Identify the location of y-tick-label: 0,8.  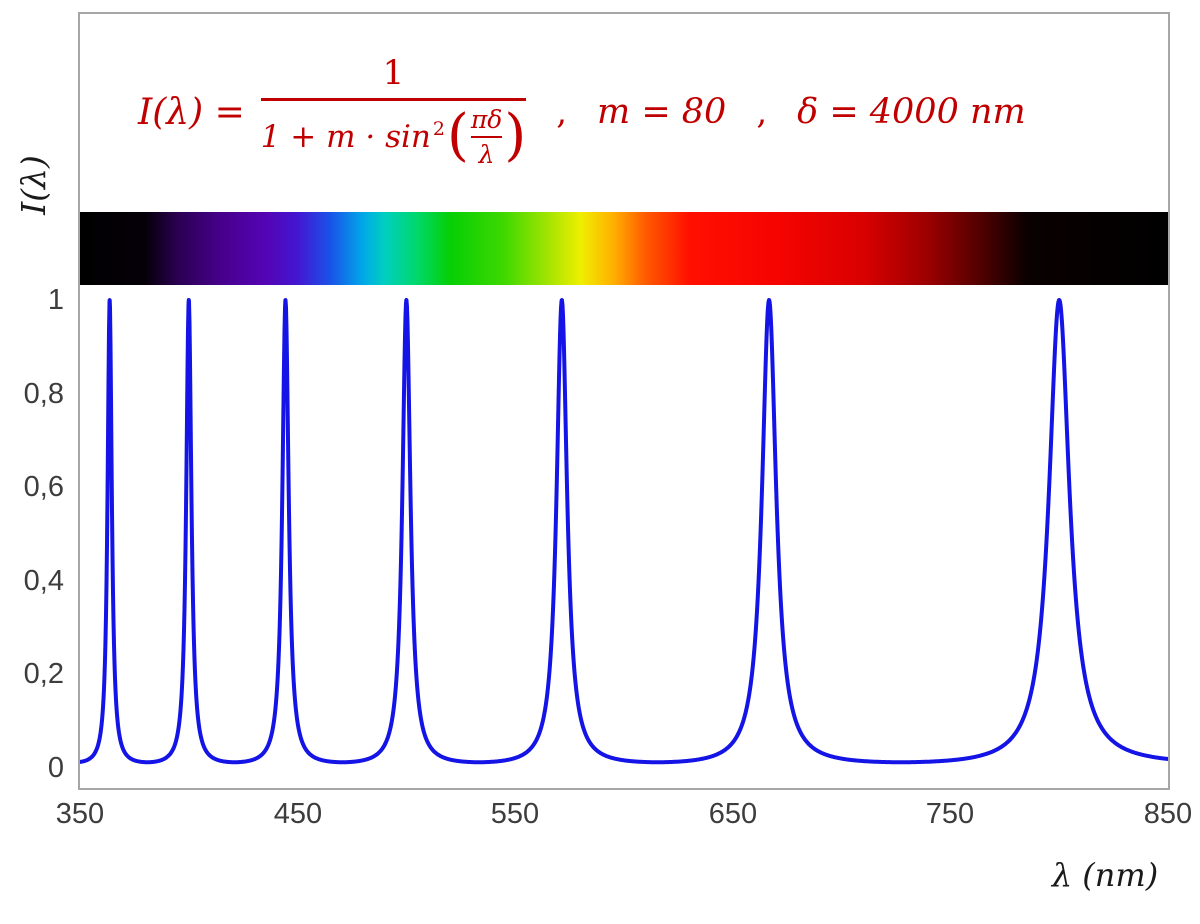
(43, 394).